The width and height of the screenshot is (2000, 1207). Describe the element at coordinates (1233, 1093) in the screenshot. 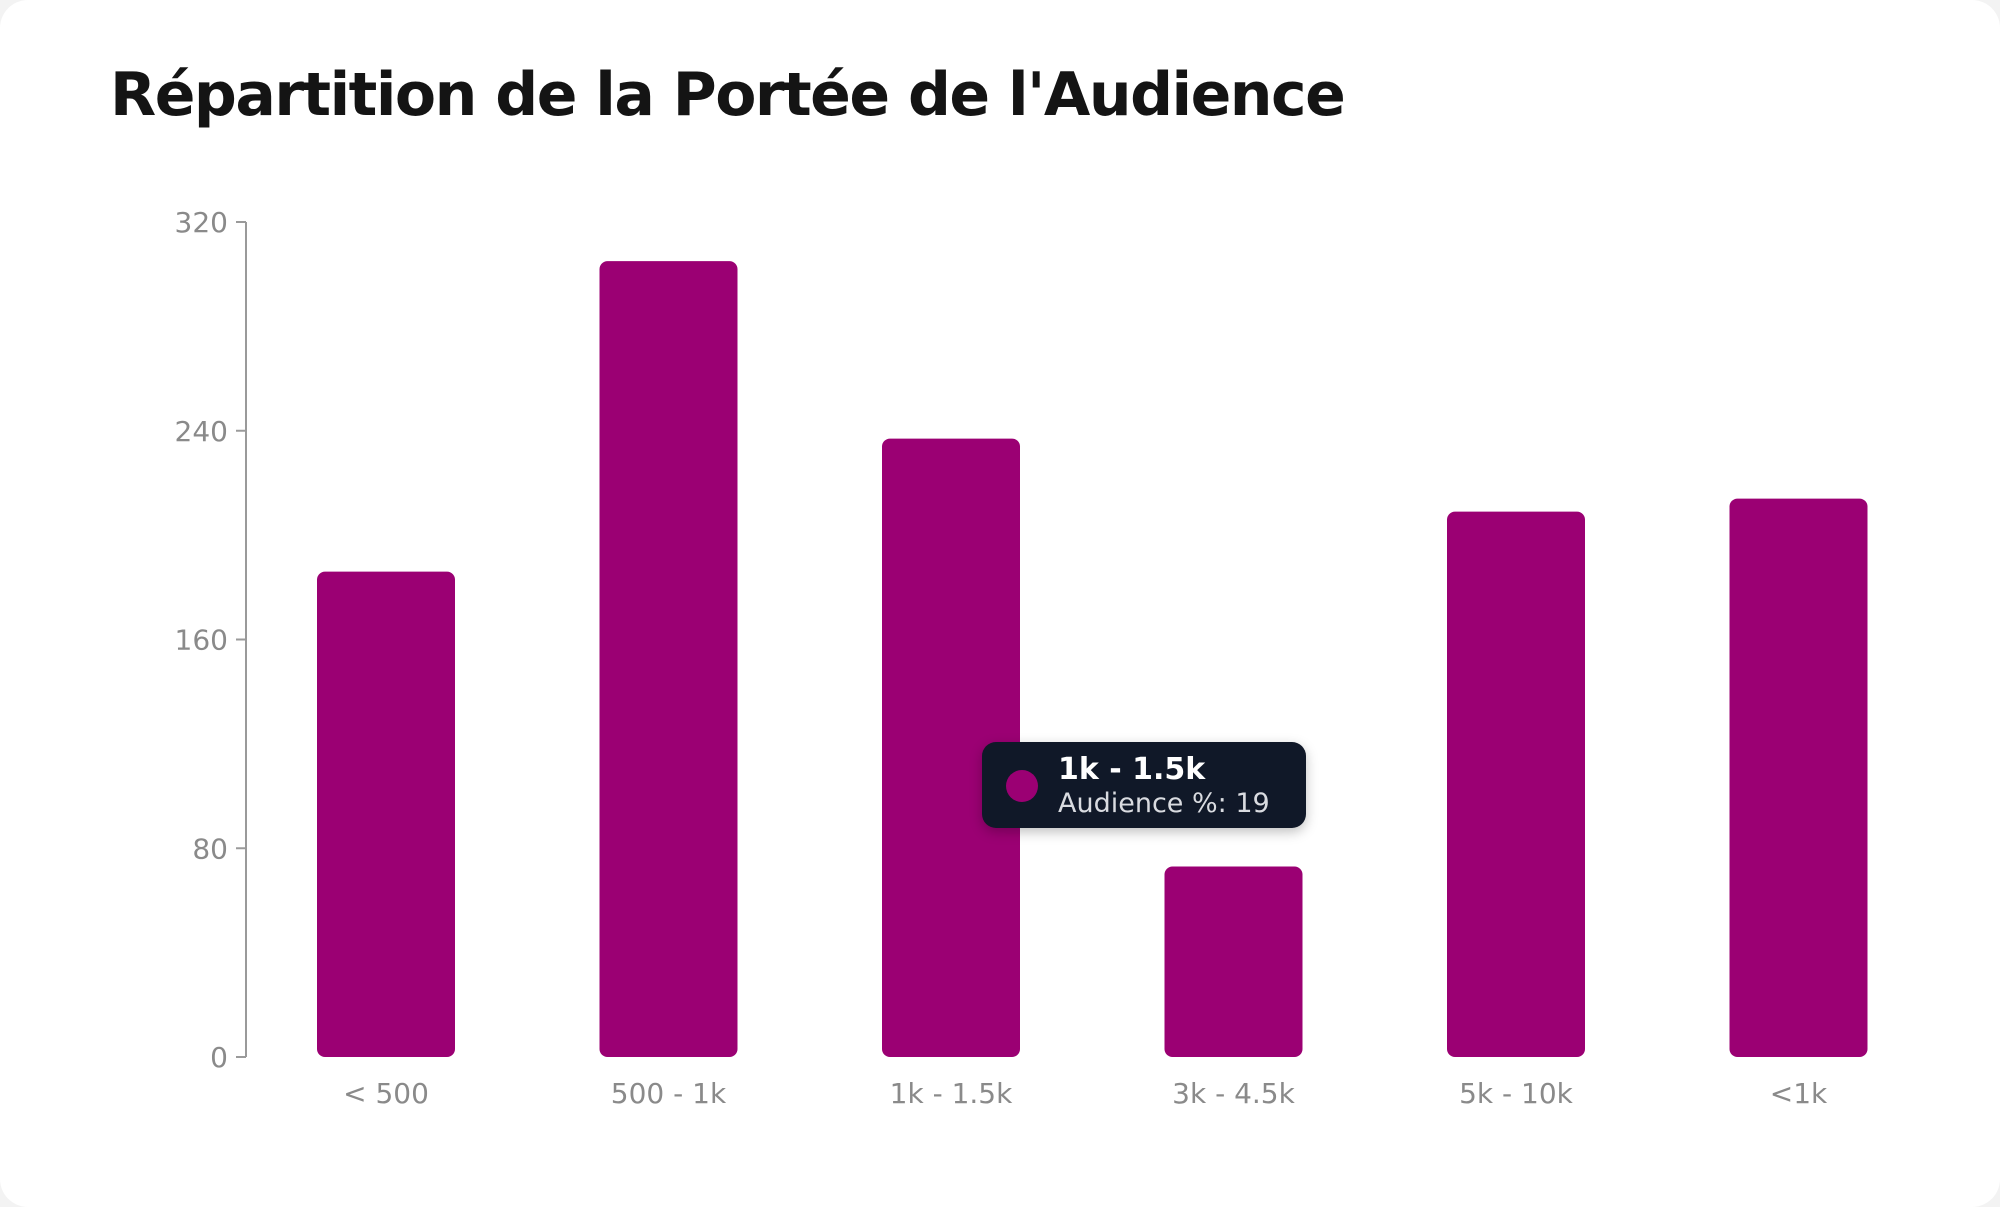

I see `x-tick-label: 3k - 4.5k` at that location.